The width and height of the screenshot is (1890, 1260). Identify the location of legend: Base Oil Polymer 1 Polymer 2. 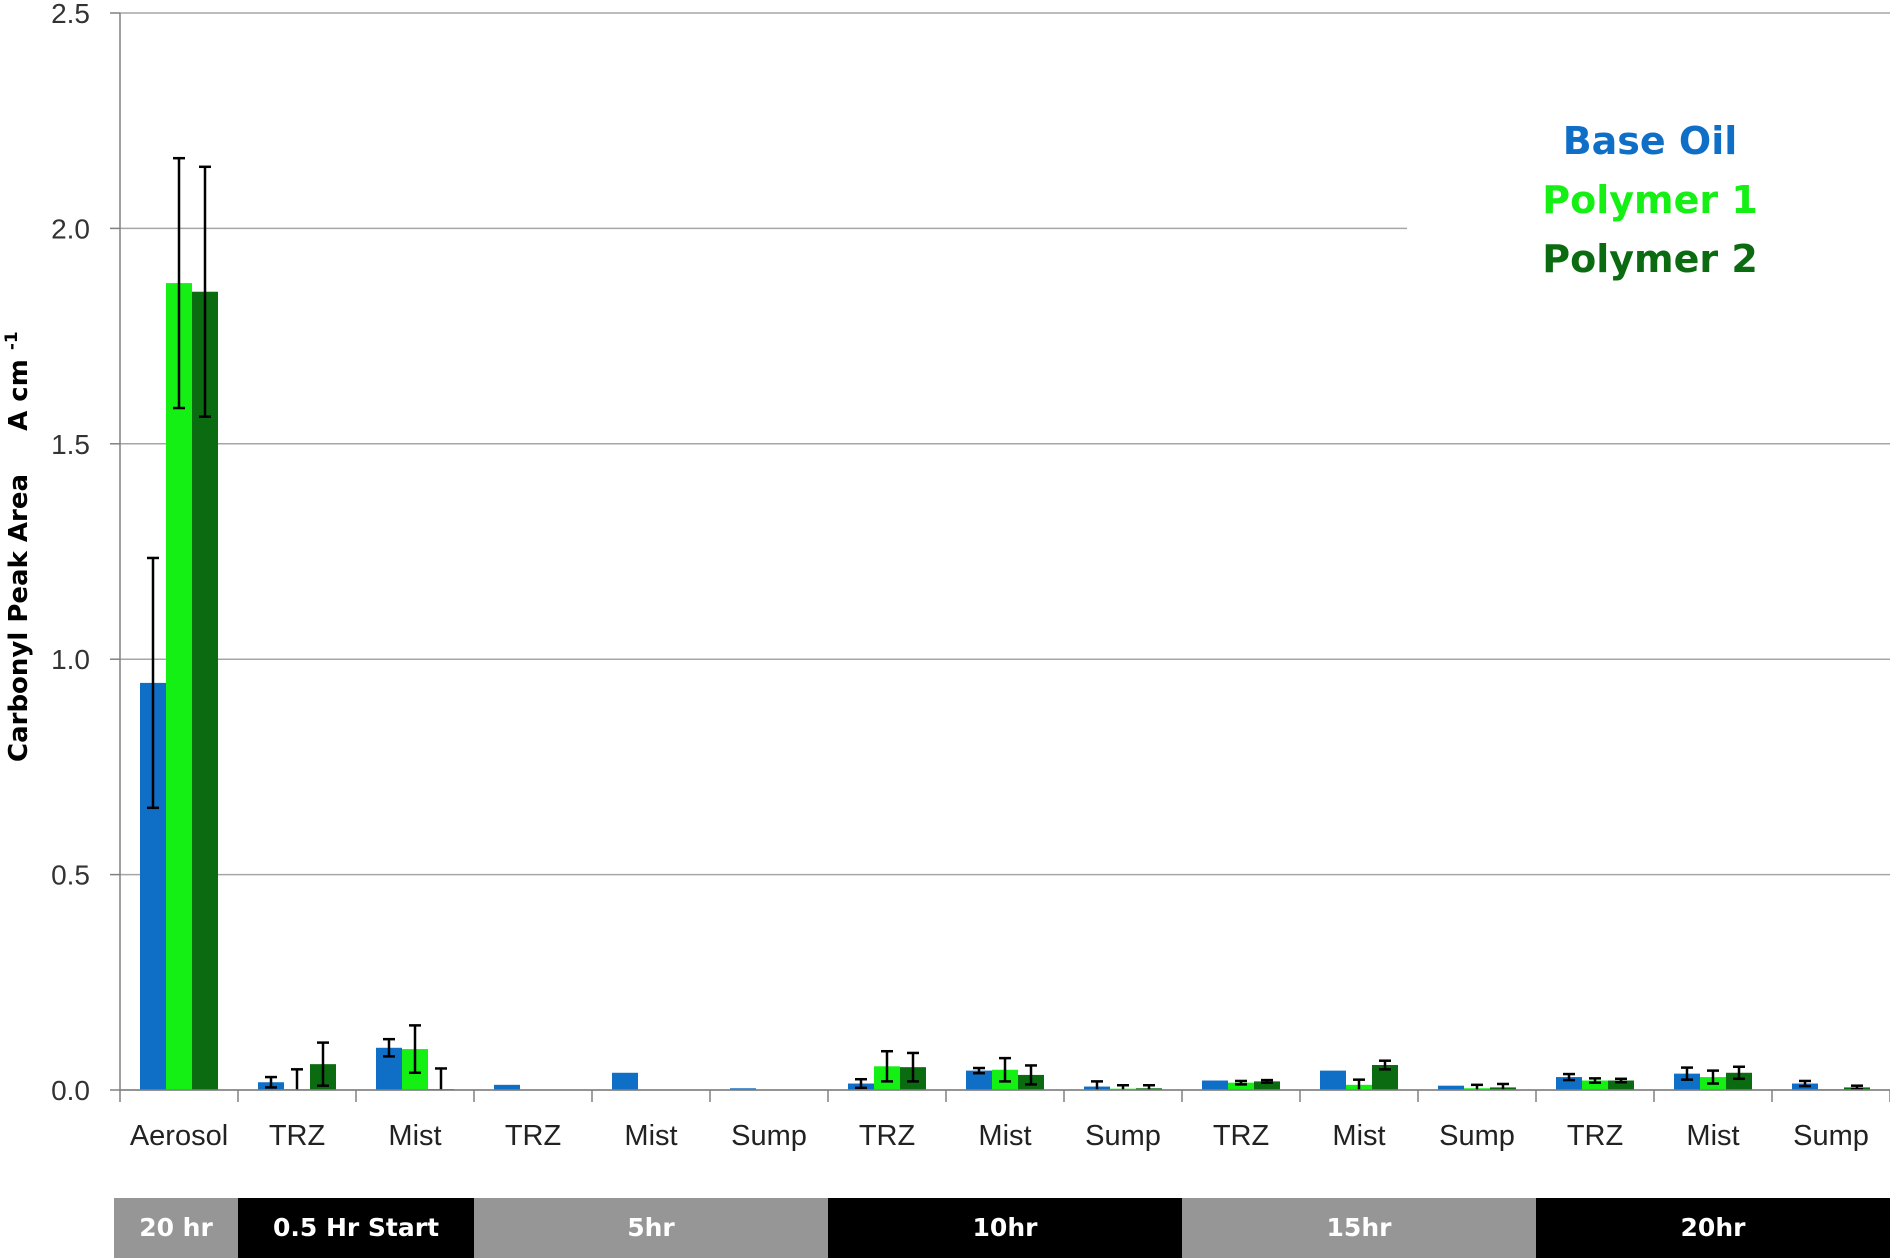
(1650, 200).